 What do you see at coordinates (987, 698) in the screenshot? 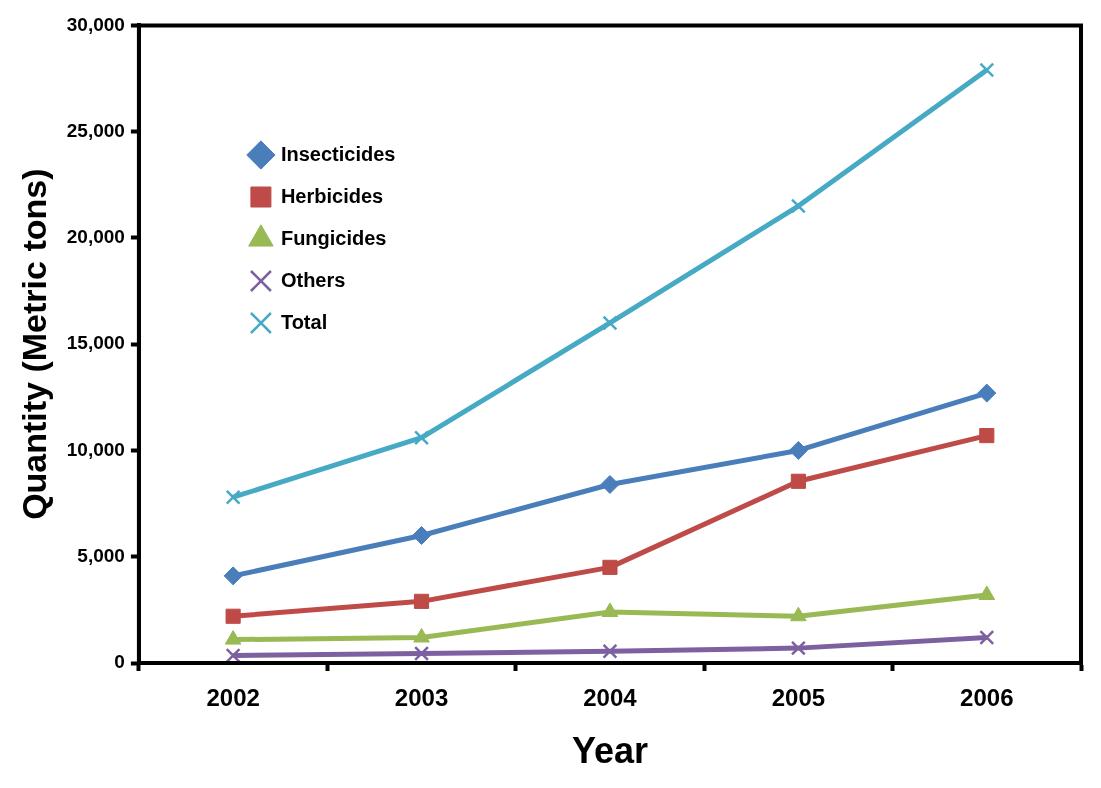
I see `x-tick-label: 2006` at bounding box center [987, 698].